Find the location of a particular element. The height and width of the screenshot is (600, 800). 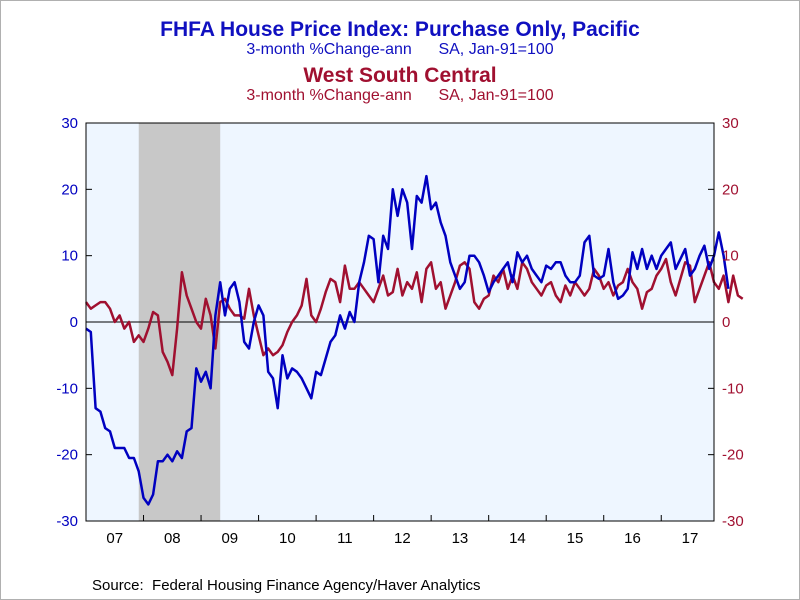

x-tick-label: 17 is located at coordinates (690, 538).